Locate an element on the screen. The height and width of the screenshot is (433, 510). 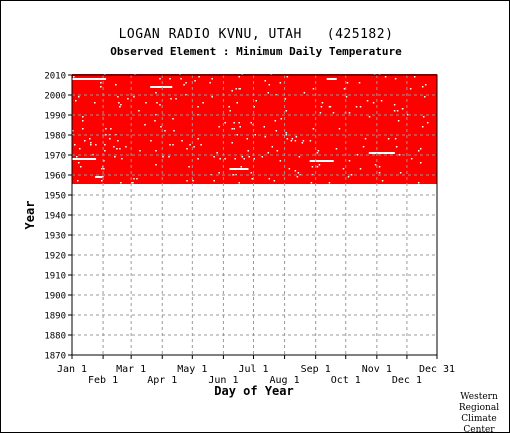
y-tick-label: 2010 is located at coordinates (55, 77).